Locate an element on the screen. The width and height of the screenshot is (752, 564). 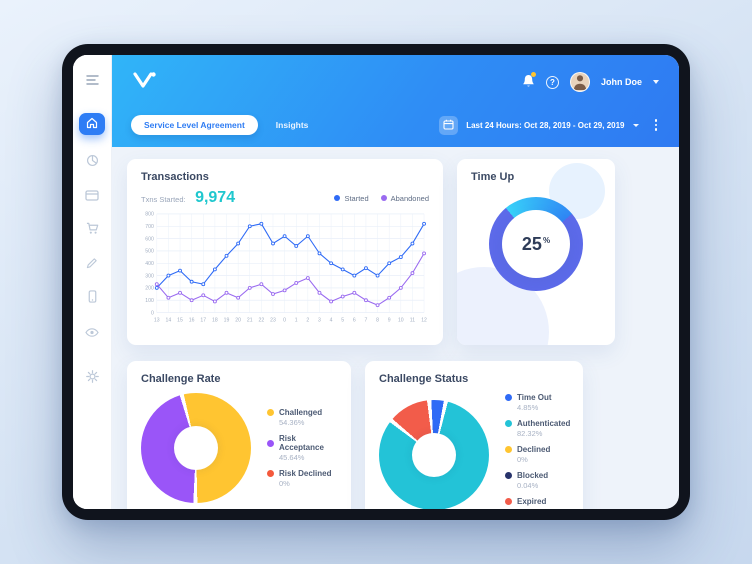
legend-item: Challenged 54.36% is located at coordinates (302, 417).